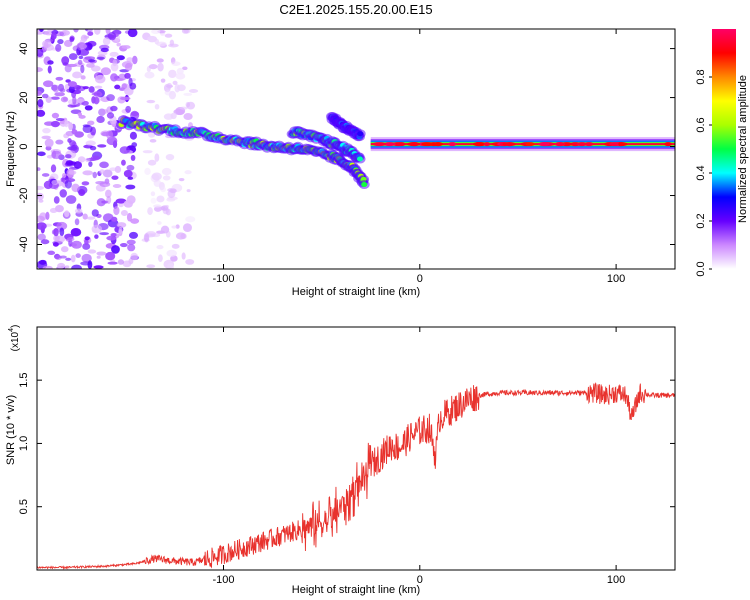  Describe the element at coordinates (522, 144) in the screenshot. I see `heatmap-region-steady-line` at that location.